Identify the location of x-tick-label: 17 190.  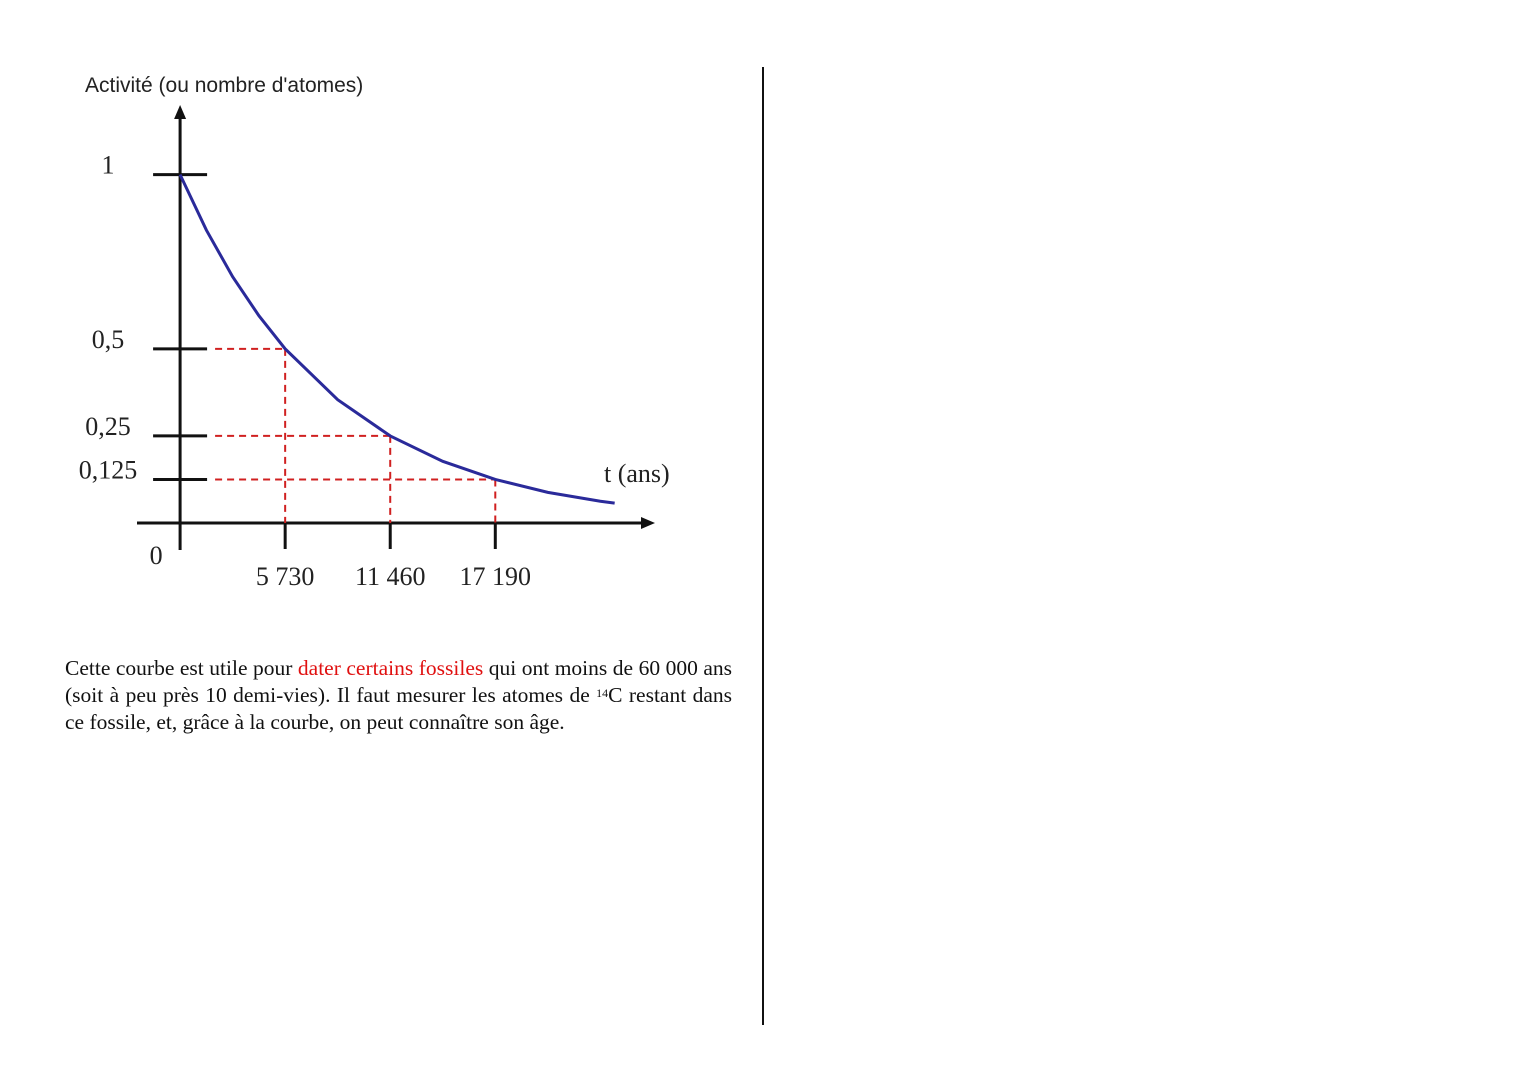
(496, 576).